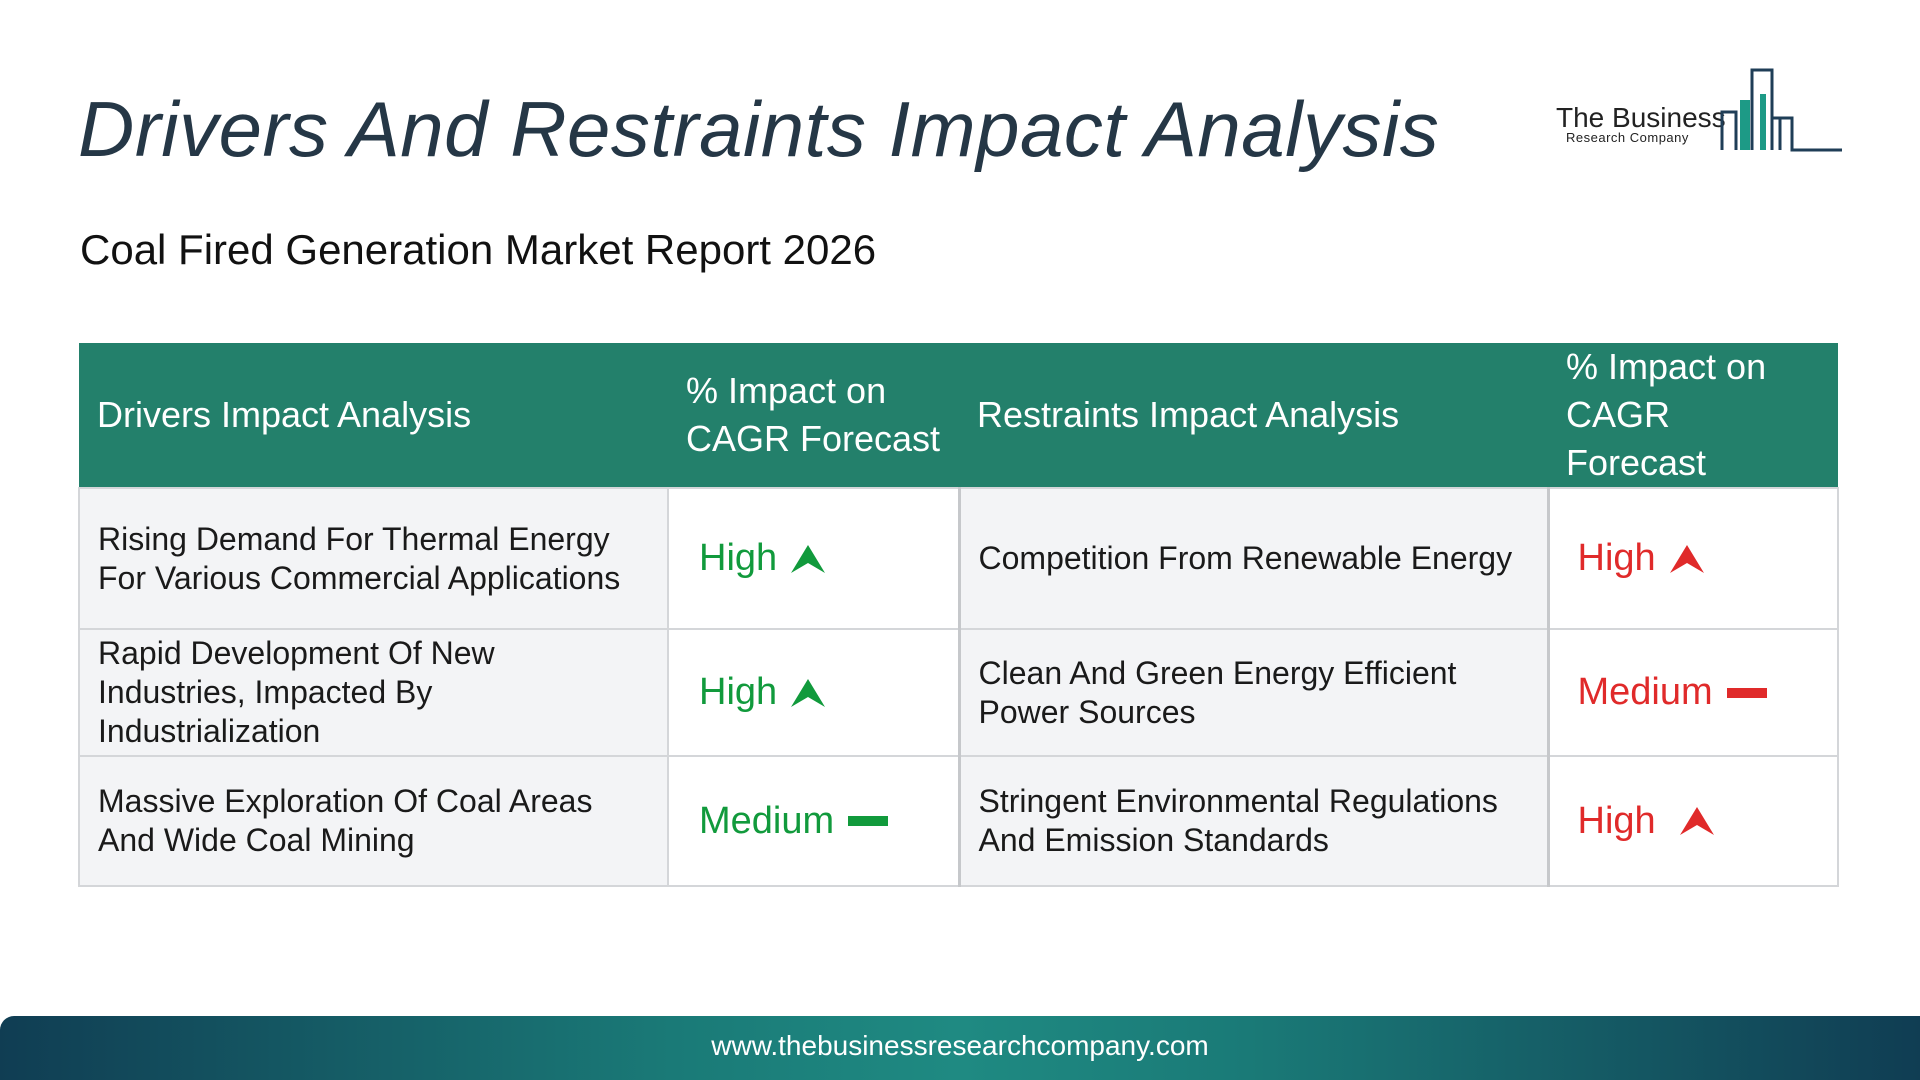  I want to click on driver-impact-cell: Medium, so click(813, 821).